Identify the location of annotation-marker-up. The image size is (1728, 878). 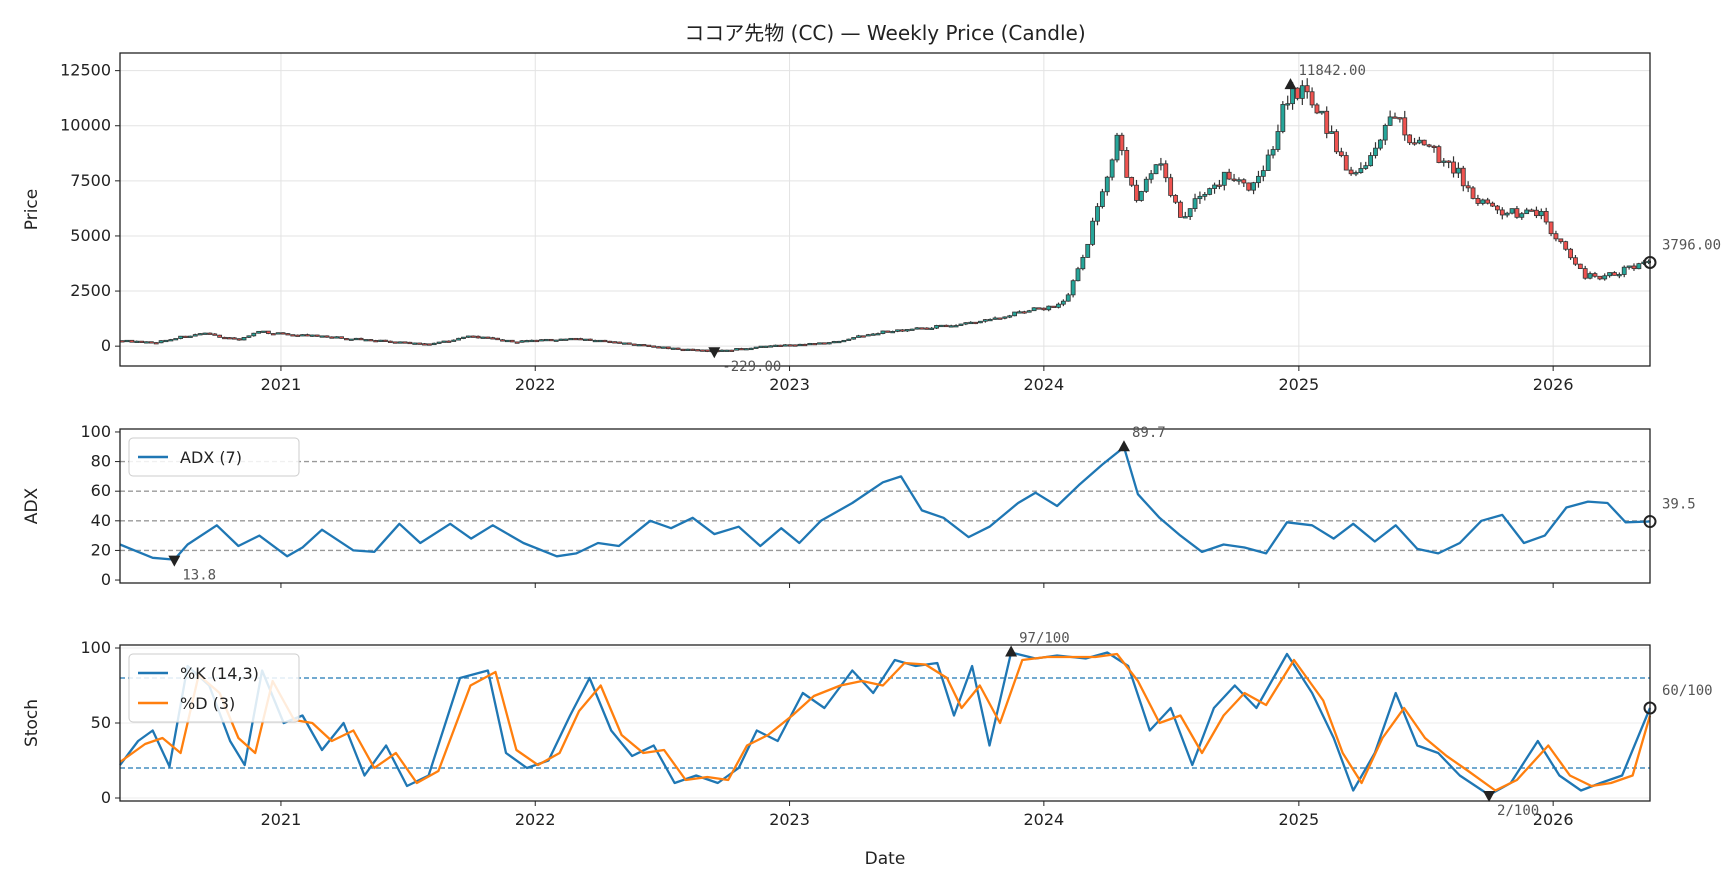
(1123, 446).